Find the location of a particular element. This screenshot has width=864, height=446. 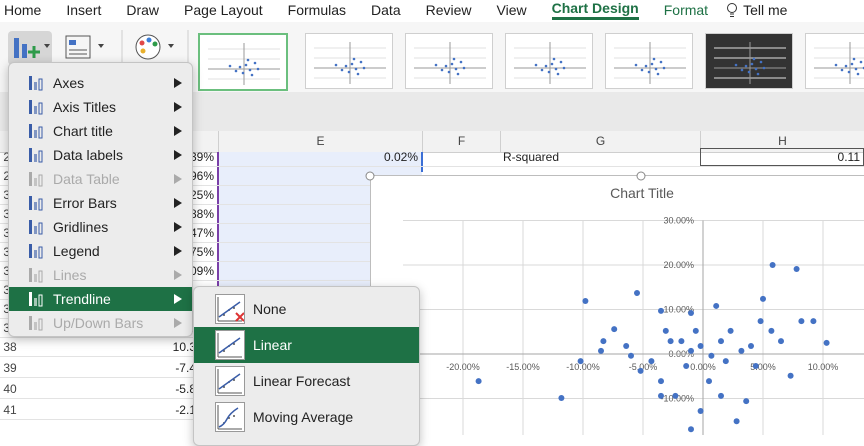

submenu-item: Moving Average is located at coordinates (306, 417).